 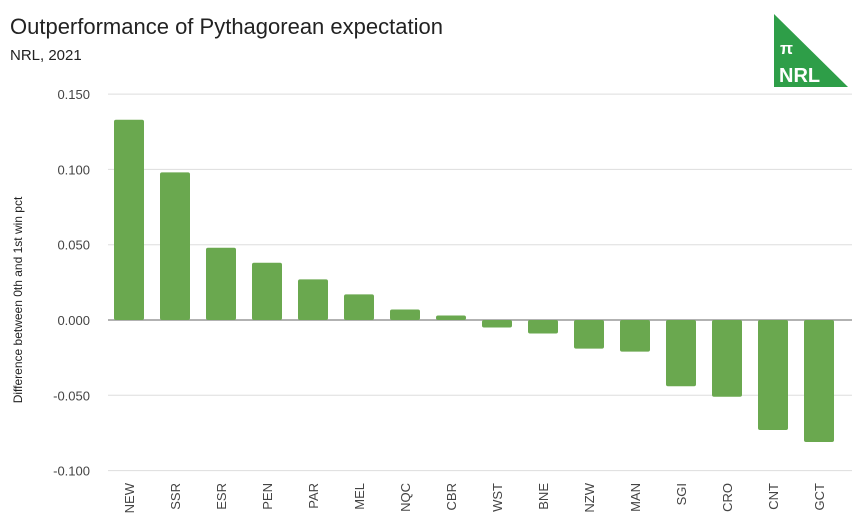 I want to click on x-tick-label: CRO, so click(x=727, y=497).